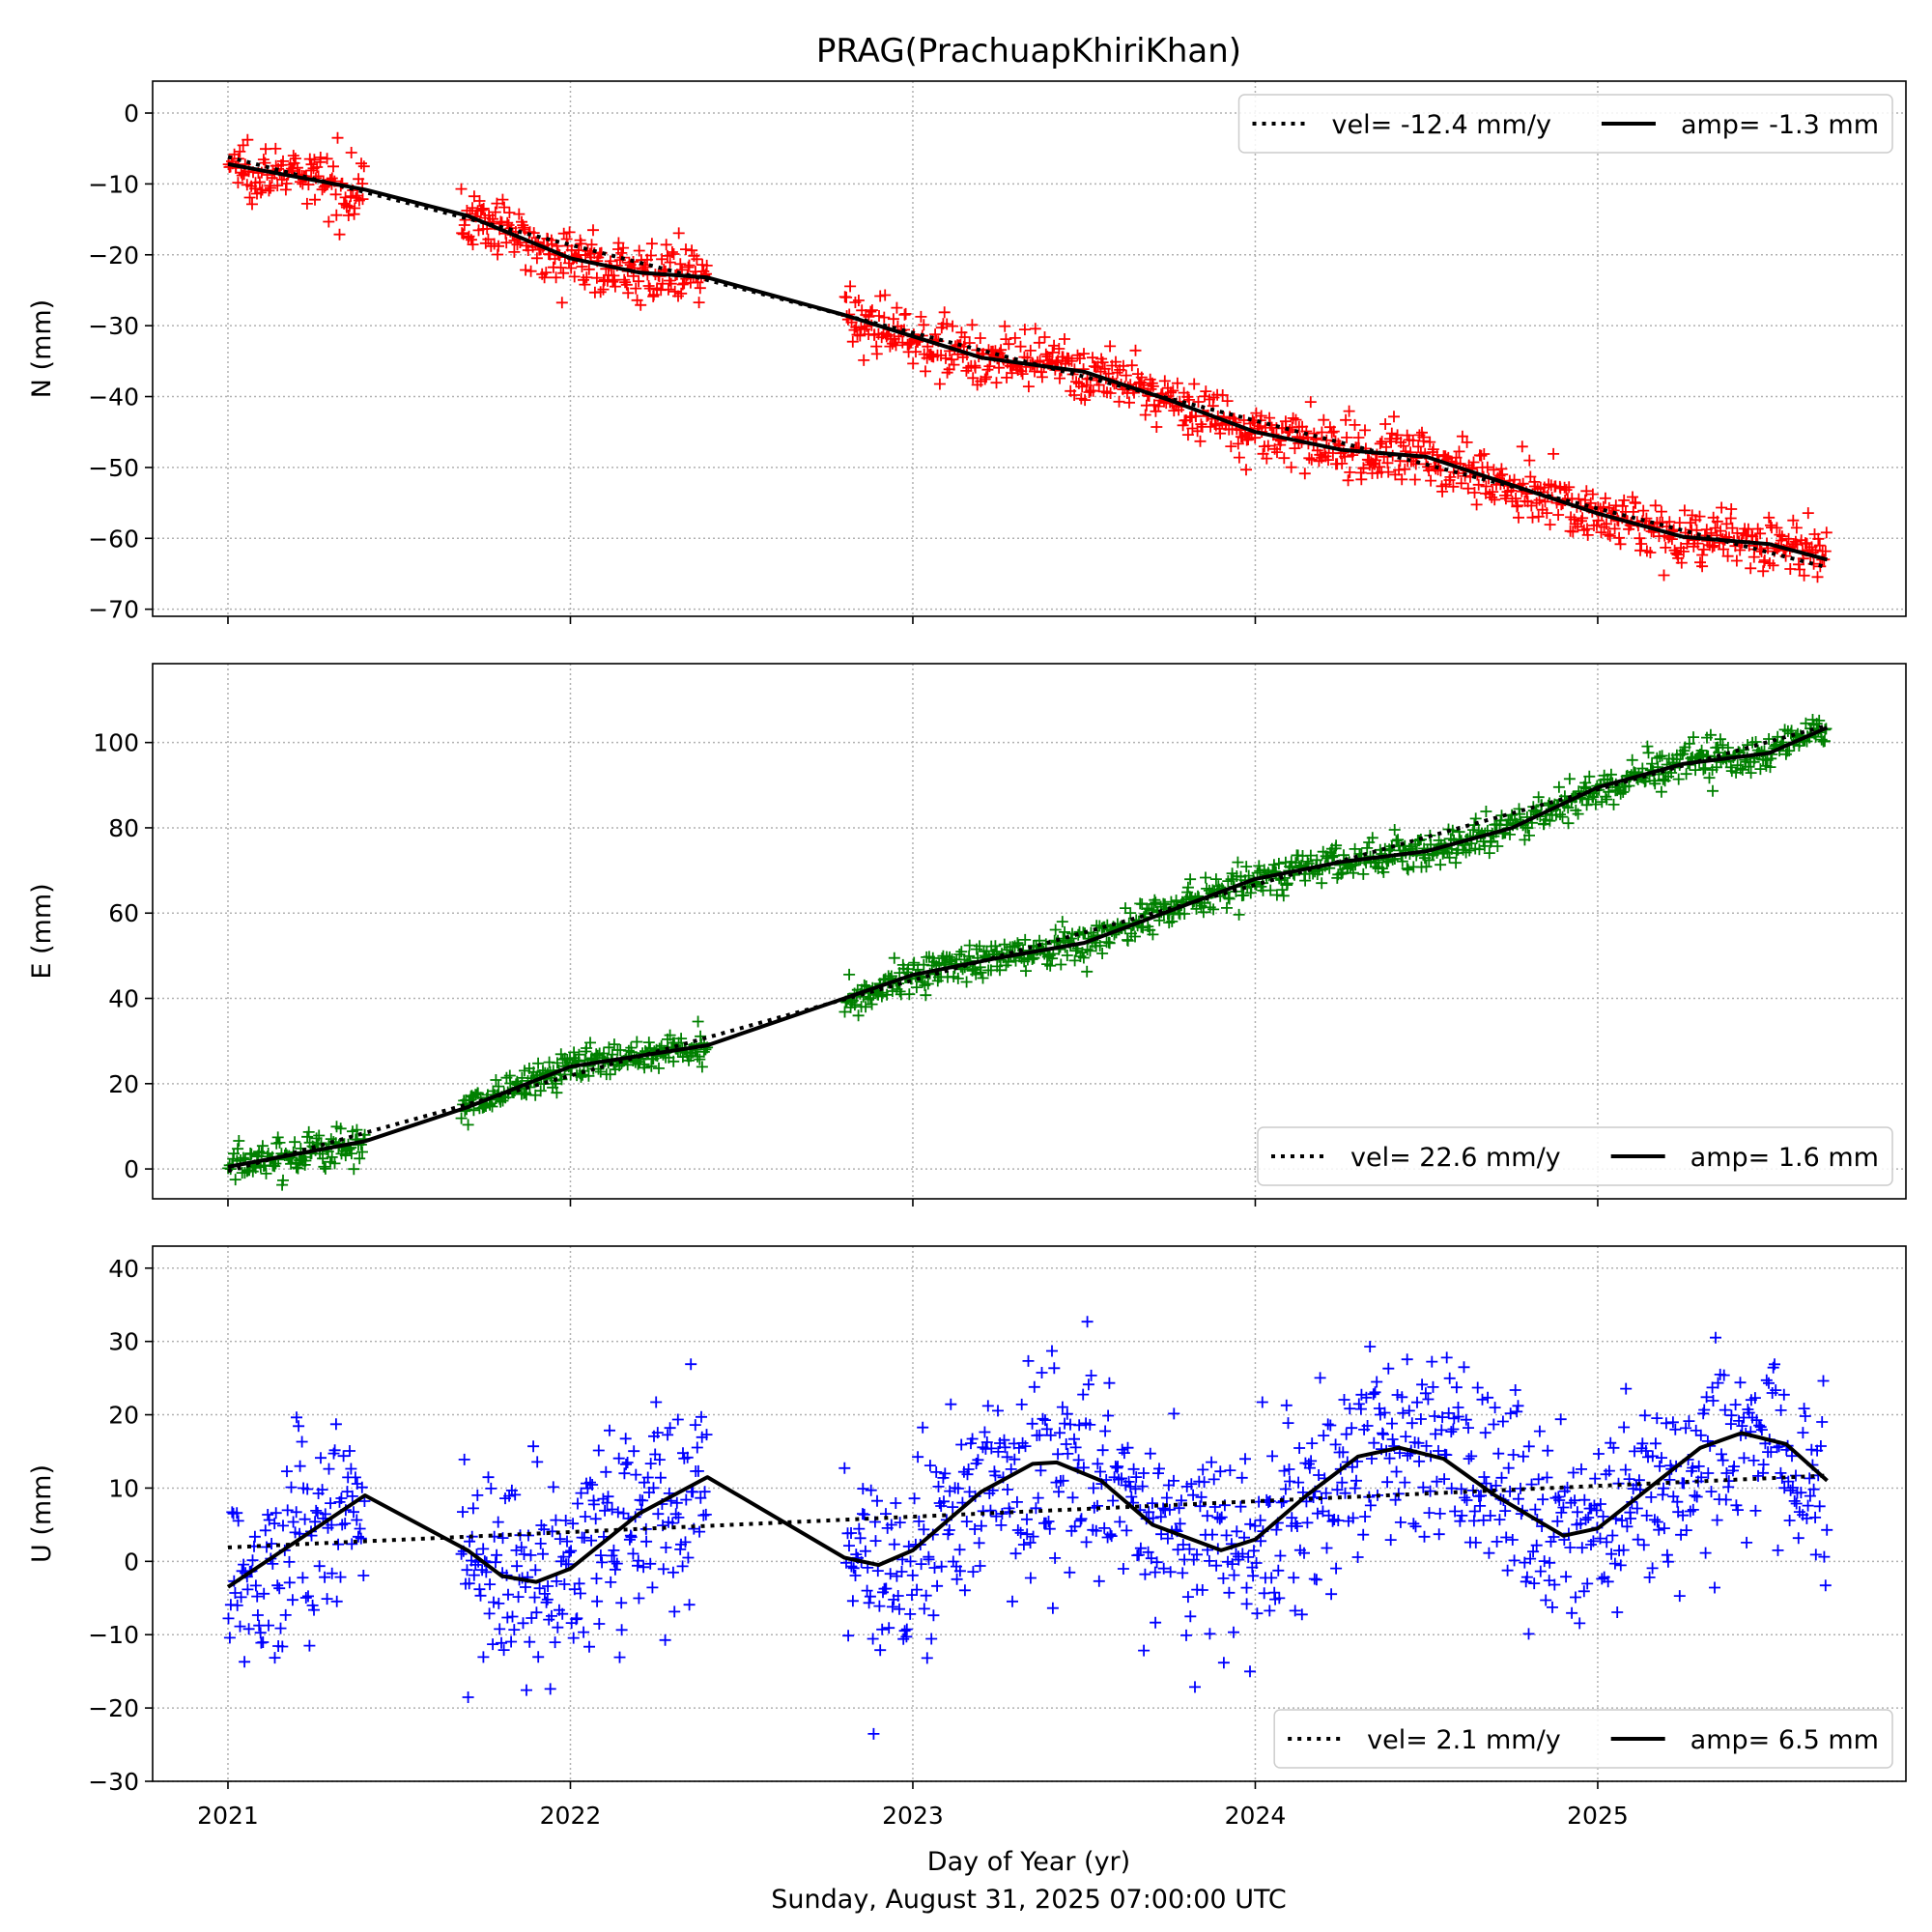 Image resolution: width=1932 pixels, height=1932 pixels. I want to click on legend-label-amplitude-up: amp= 6.5 mm, so click(1784, 1740).